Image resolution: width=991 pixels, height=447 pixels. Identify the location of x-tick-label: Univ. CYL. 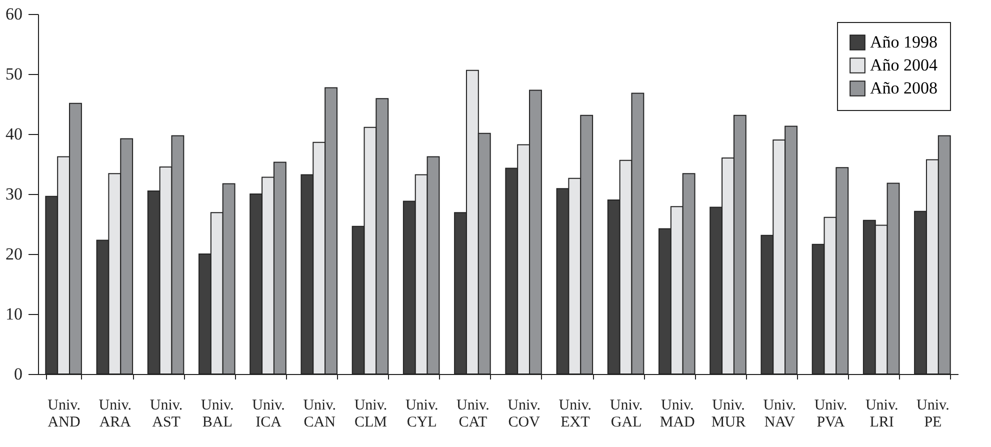
(421, 414).